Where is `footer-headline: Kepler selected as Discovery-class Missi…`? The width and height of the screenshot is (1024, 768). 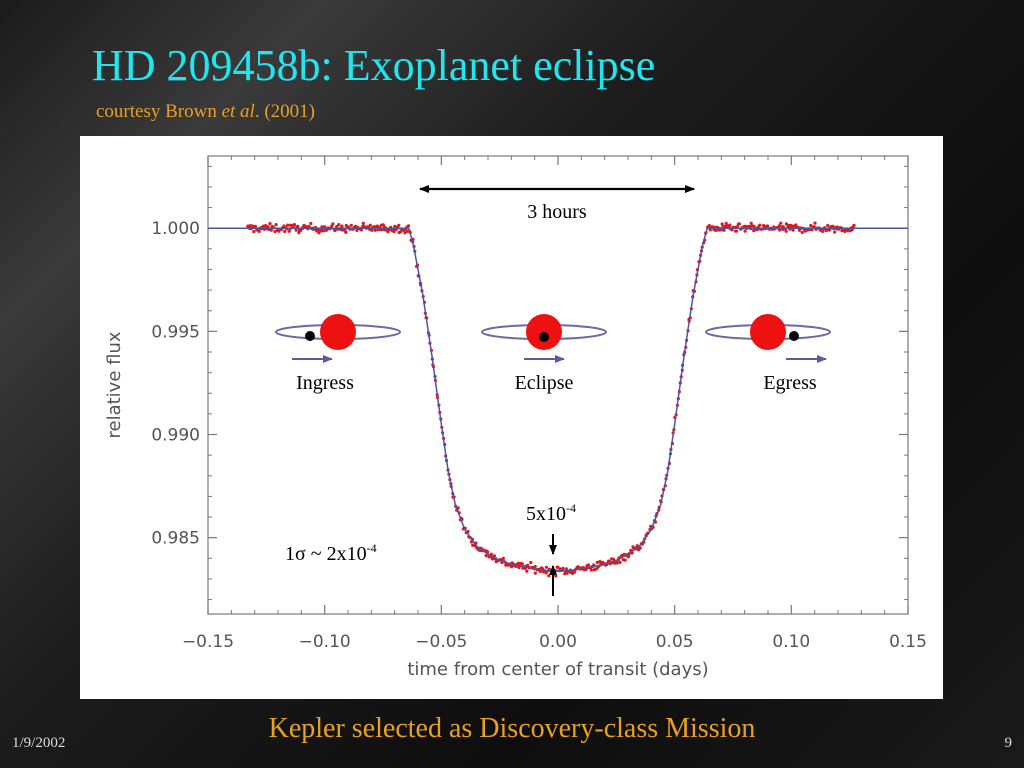
footer-headline: Kepler selected as Discovery-class Missi… is located at coordinates (512, 728).